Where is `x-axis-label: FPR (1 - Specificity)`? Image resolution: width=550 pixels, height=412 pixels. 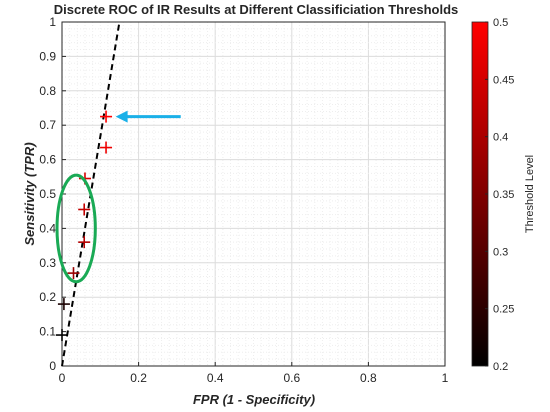 x-axis-label: FPR (1 - Specificity) is located at coordinates (254, 399).